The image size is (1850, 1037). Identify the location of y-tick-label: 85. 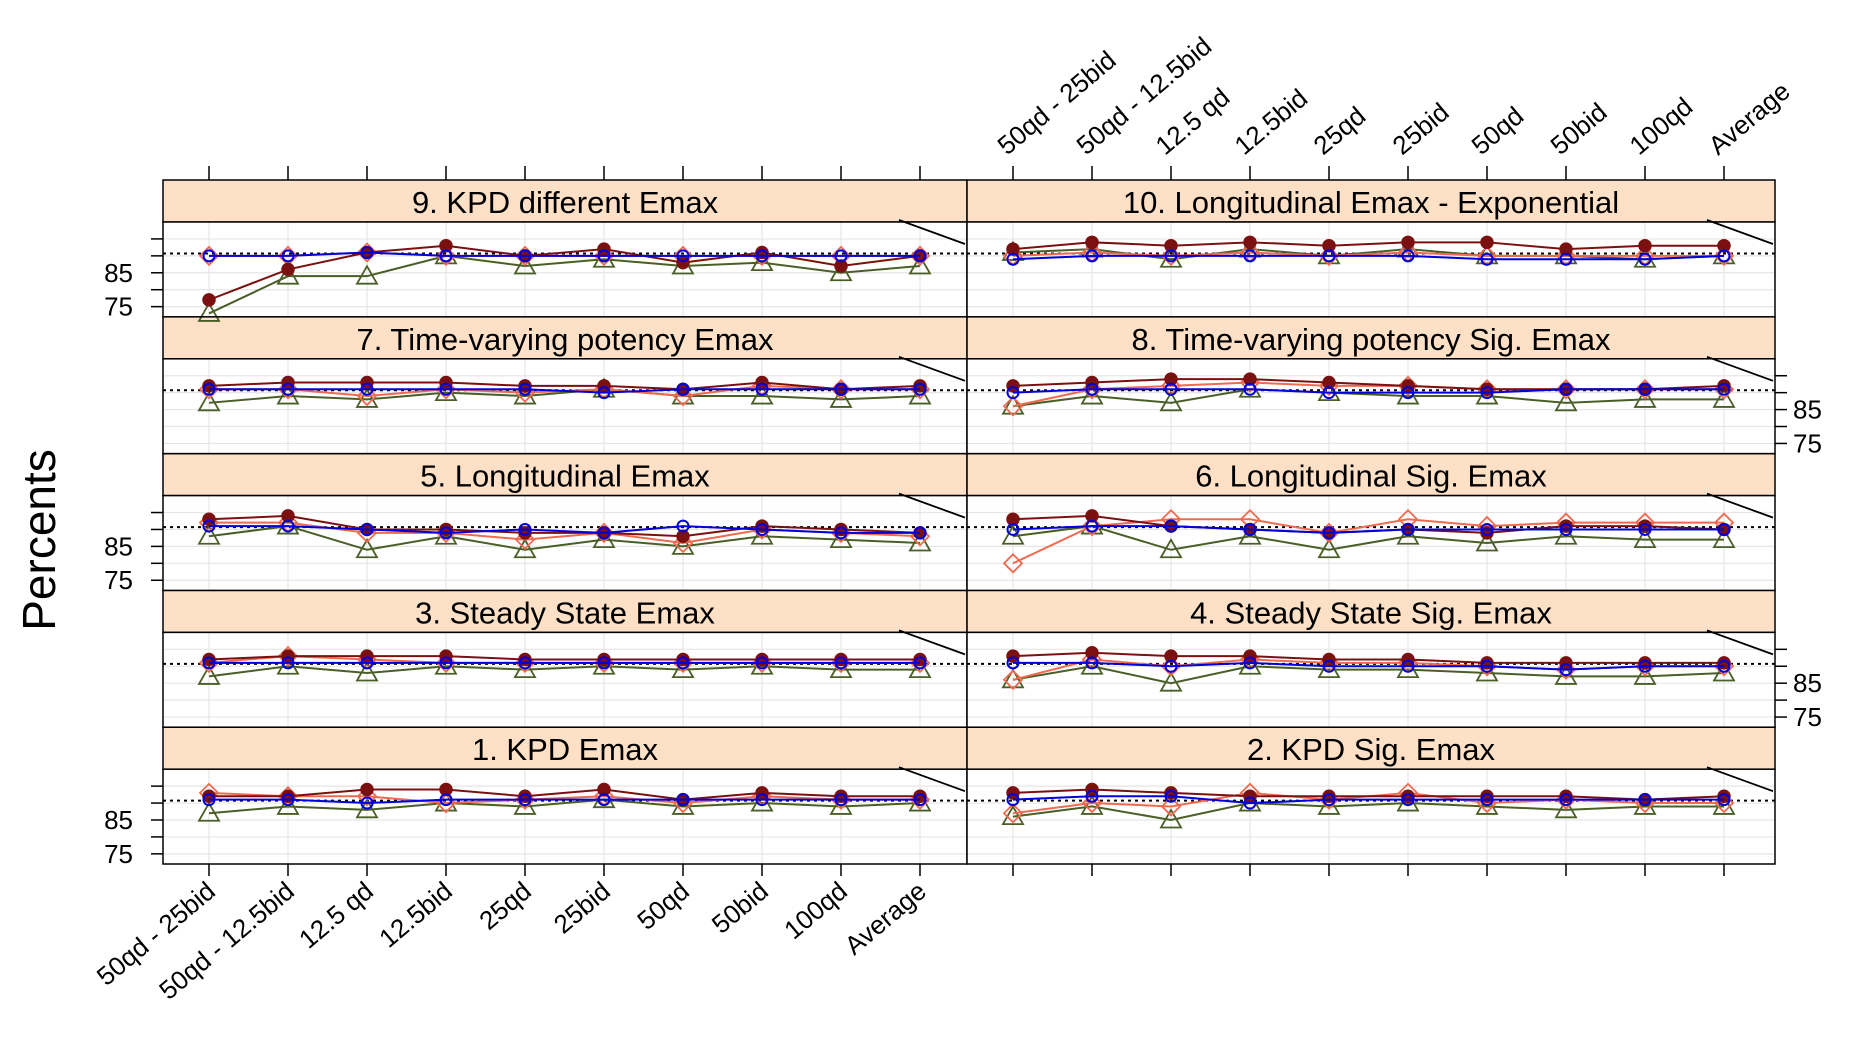
(118, 820).